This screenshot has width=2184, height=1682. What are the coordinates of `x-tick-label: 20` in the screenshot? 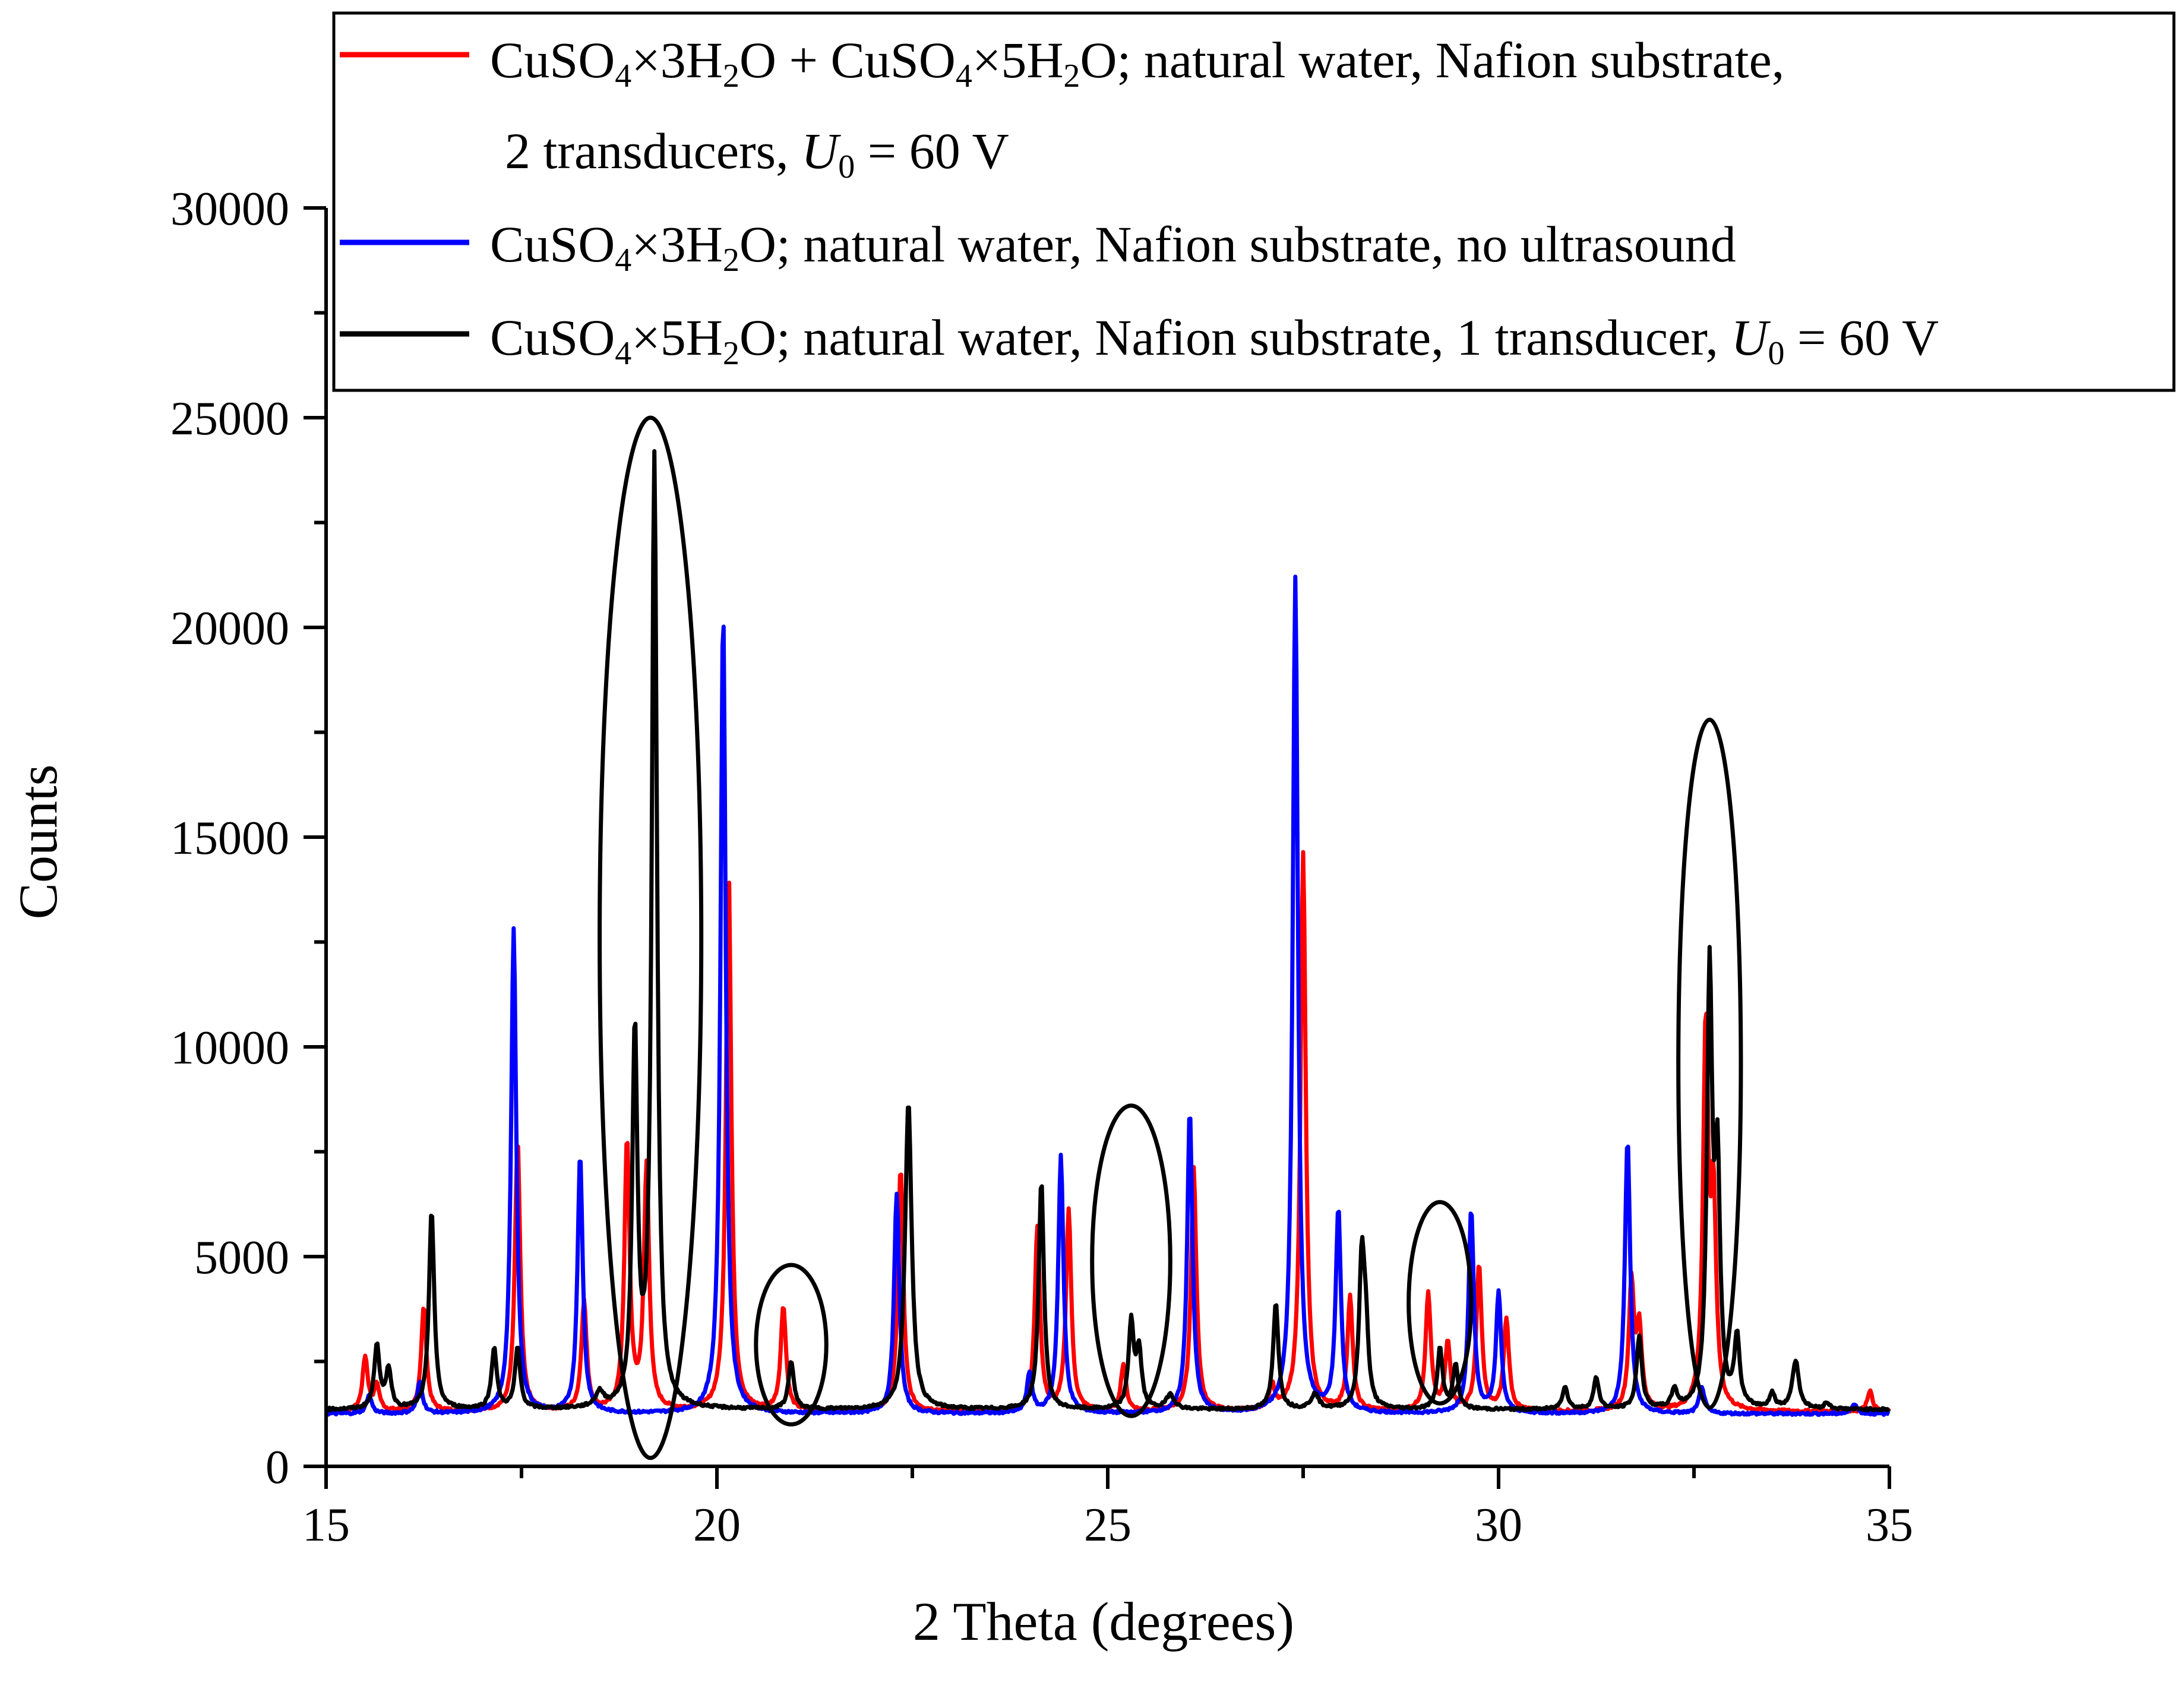 It's located at (717, 1525).